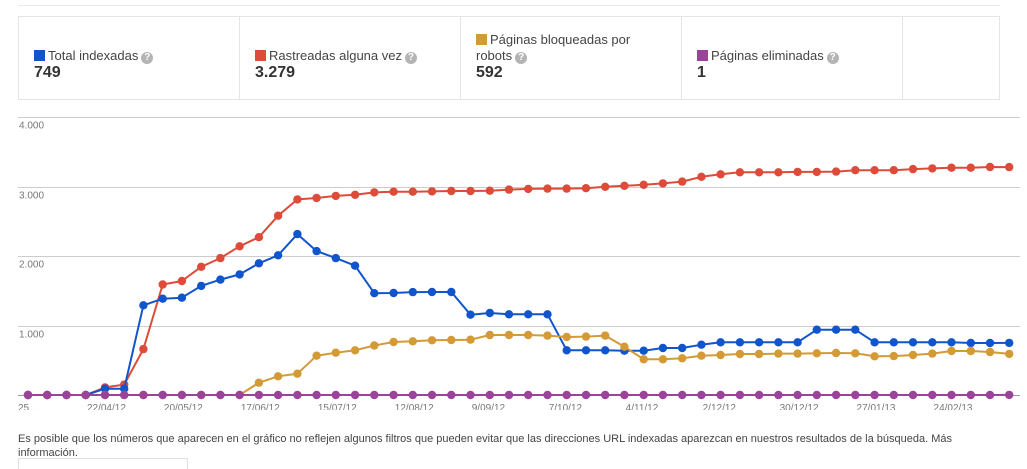 Image resolution: width=1027 pixels, height=469 pixels. Describe the element at coordinates (103, 463) in the screenshot. I see `bottom-control` at that location.